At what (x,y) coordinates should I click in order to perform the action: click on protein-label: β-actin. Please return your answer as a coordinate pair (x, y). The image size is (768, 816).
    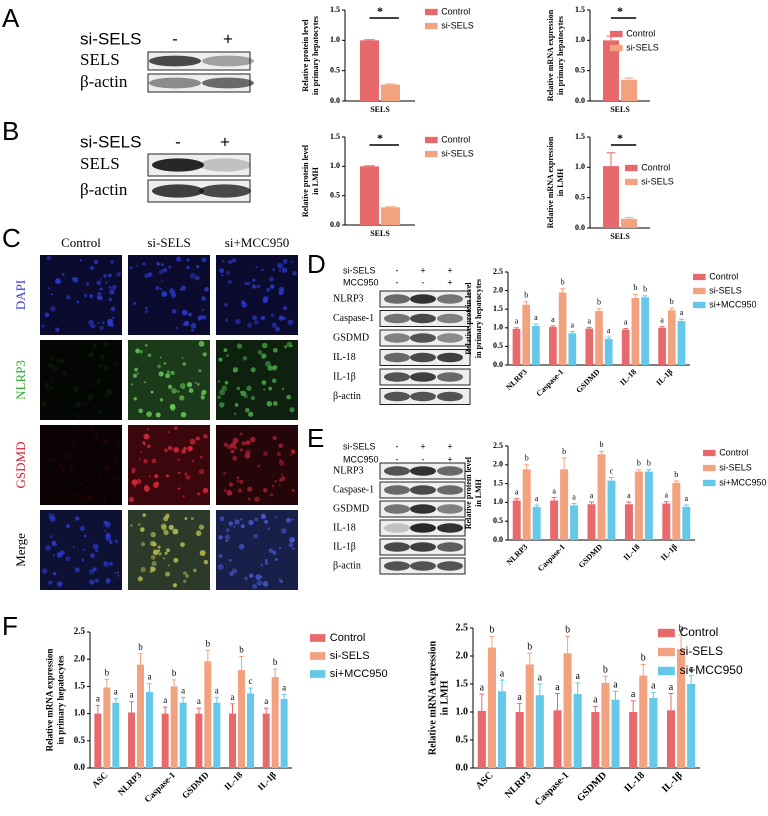
    Looking at the image, I should click on (104, 81).